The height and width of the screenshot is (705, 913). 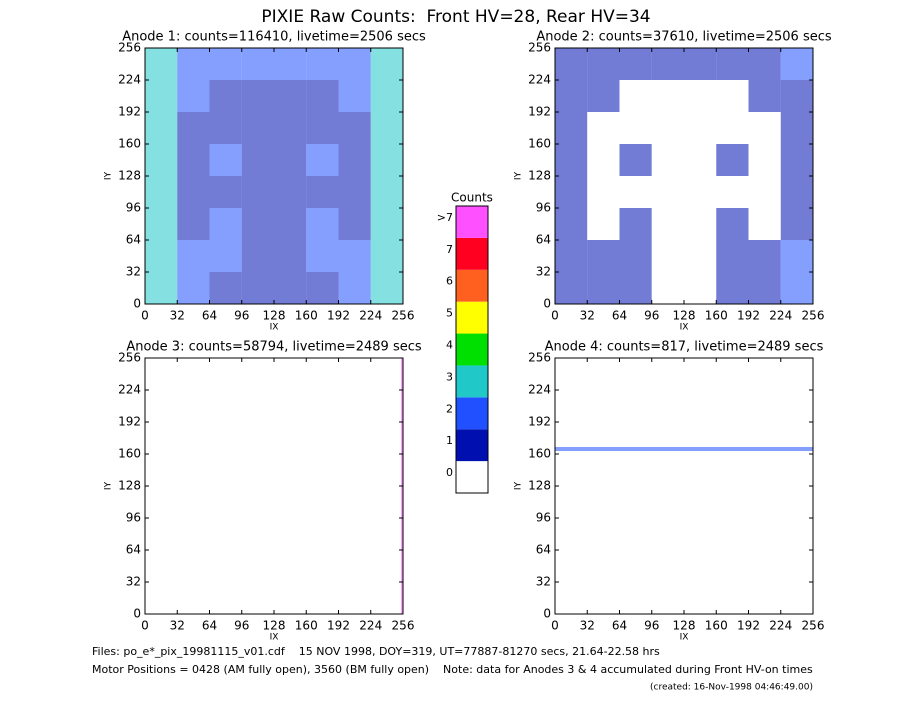 I want to click on x-tick-label: 224, so click(x=370, y=626).